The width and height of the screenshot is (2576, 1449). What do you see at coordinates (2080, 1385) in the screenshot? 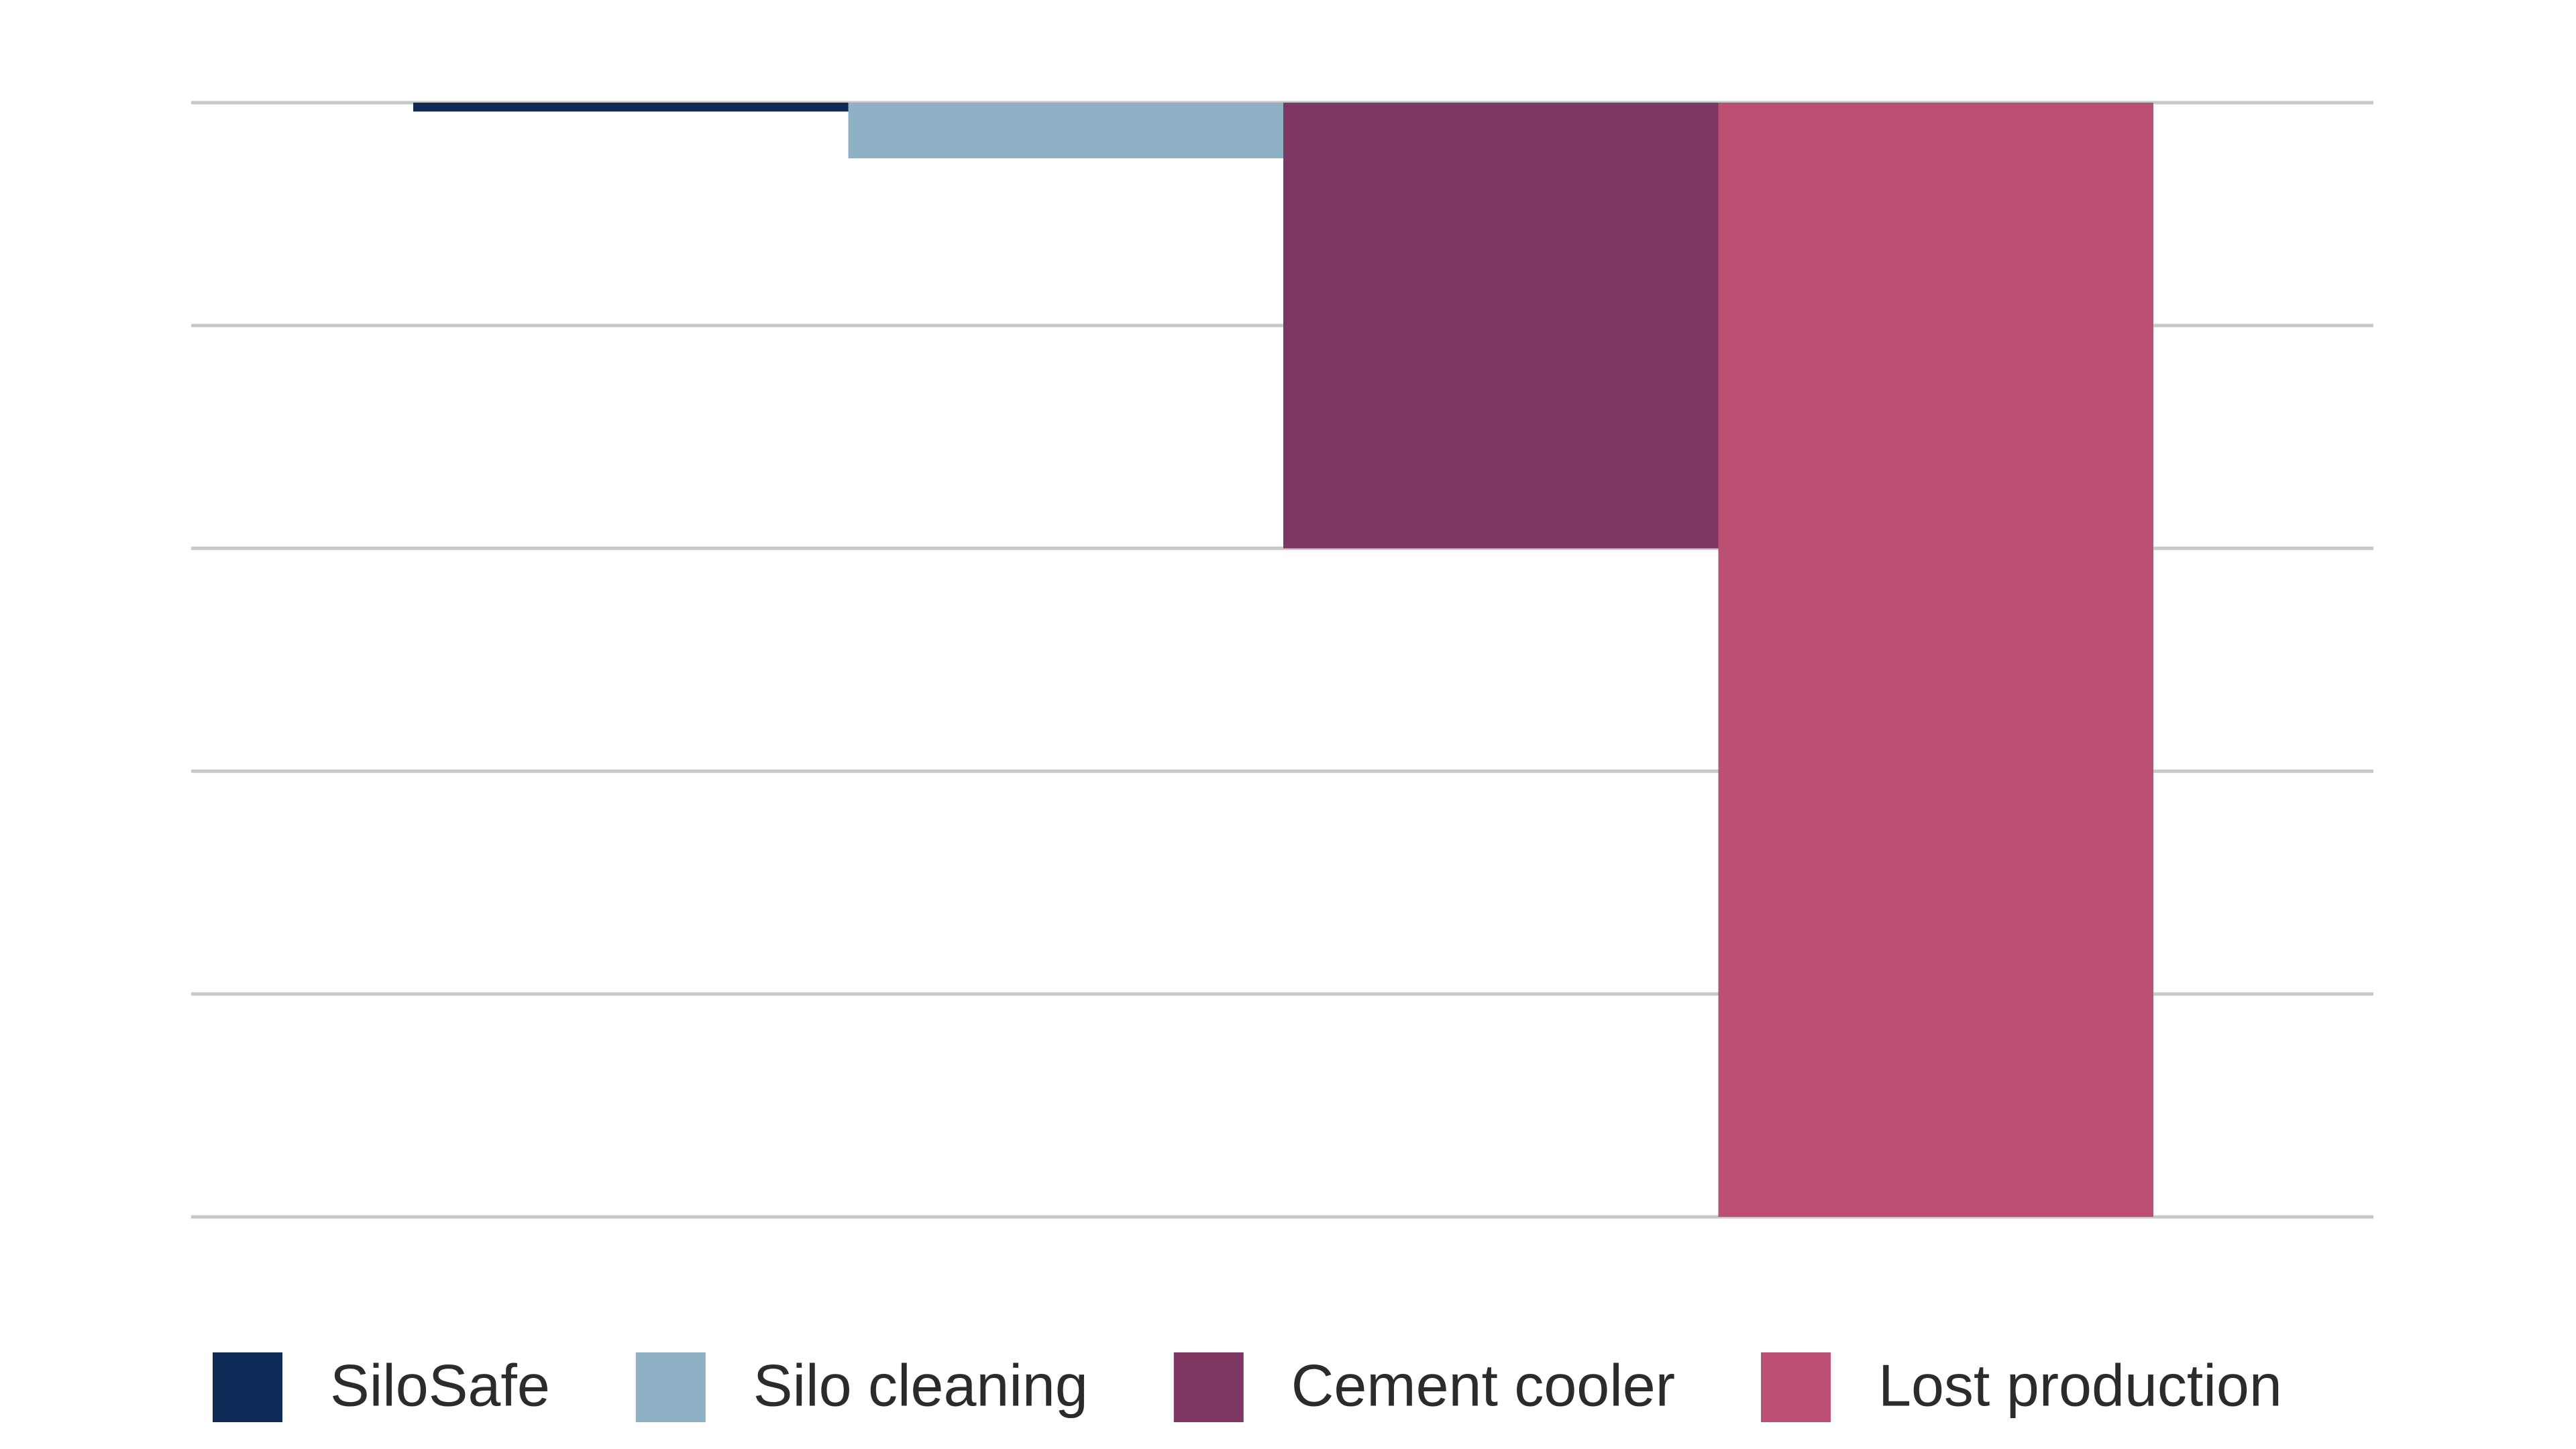
I see `legend-label: Lost production` at bounding box center [2080, 1385].